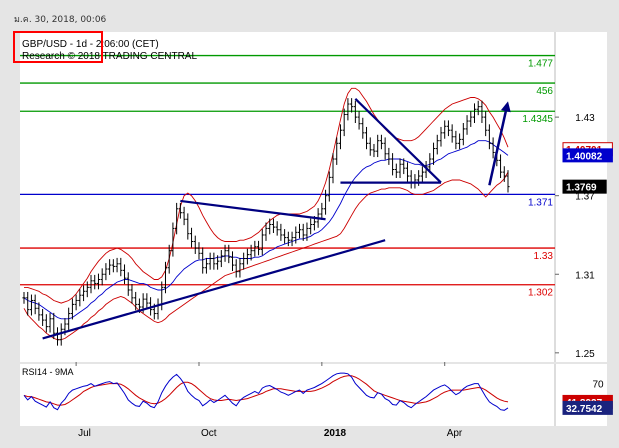 The height and width of the screenshot is (448, 619). I want to click on highlight-box, so click(58, 47).